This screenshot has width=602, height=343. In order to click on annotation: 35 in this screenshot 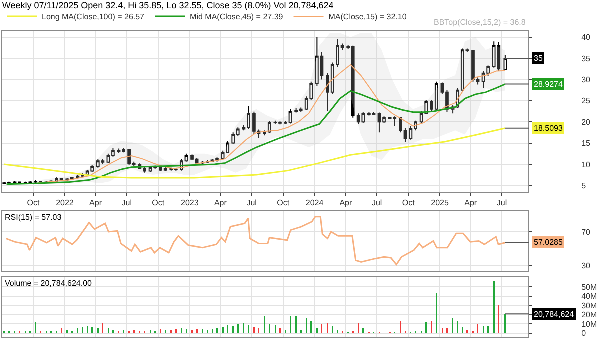, I will do `click(539, 58)`.